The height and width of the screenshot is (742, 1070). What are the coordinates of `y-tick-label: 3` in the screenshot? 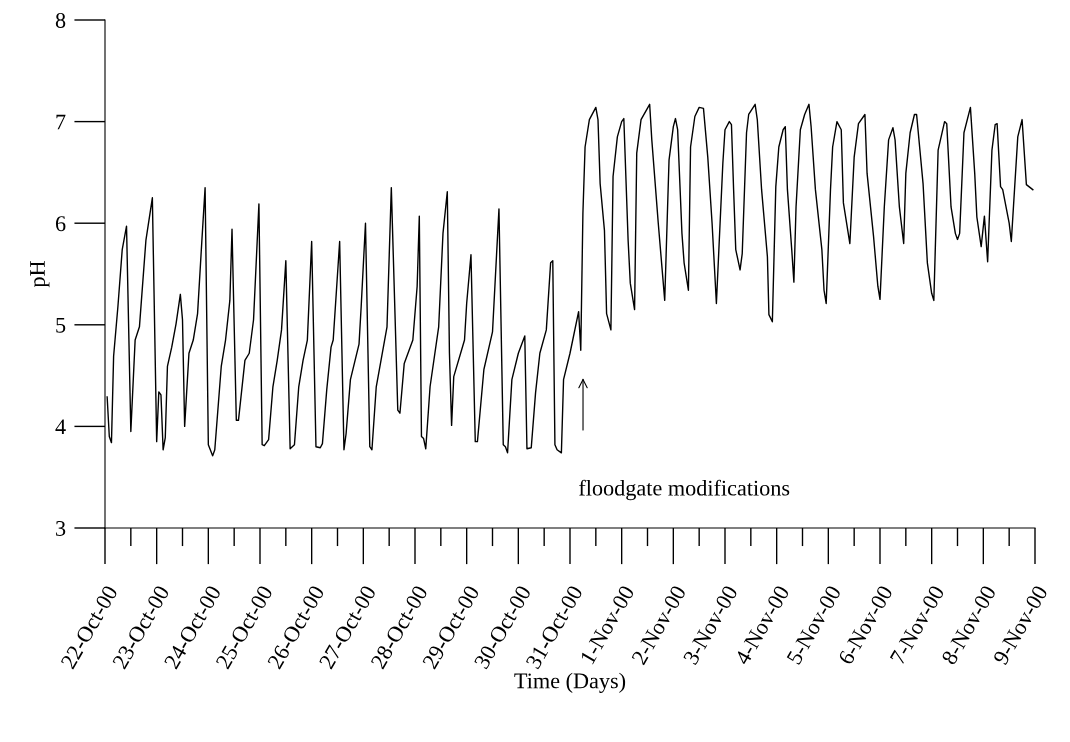 It's located at (61, 528).